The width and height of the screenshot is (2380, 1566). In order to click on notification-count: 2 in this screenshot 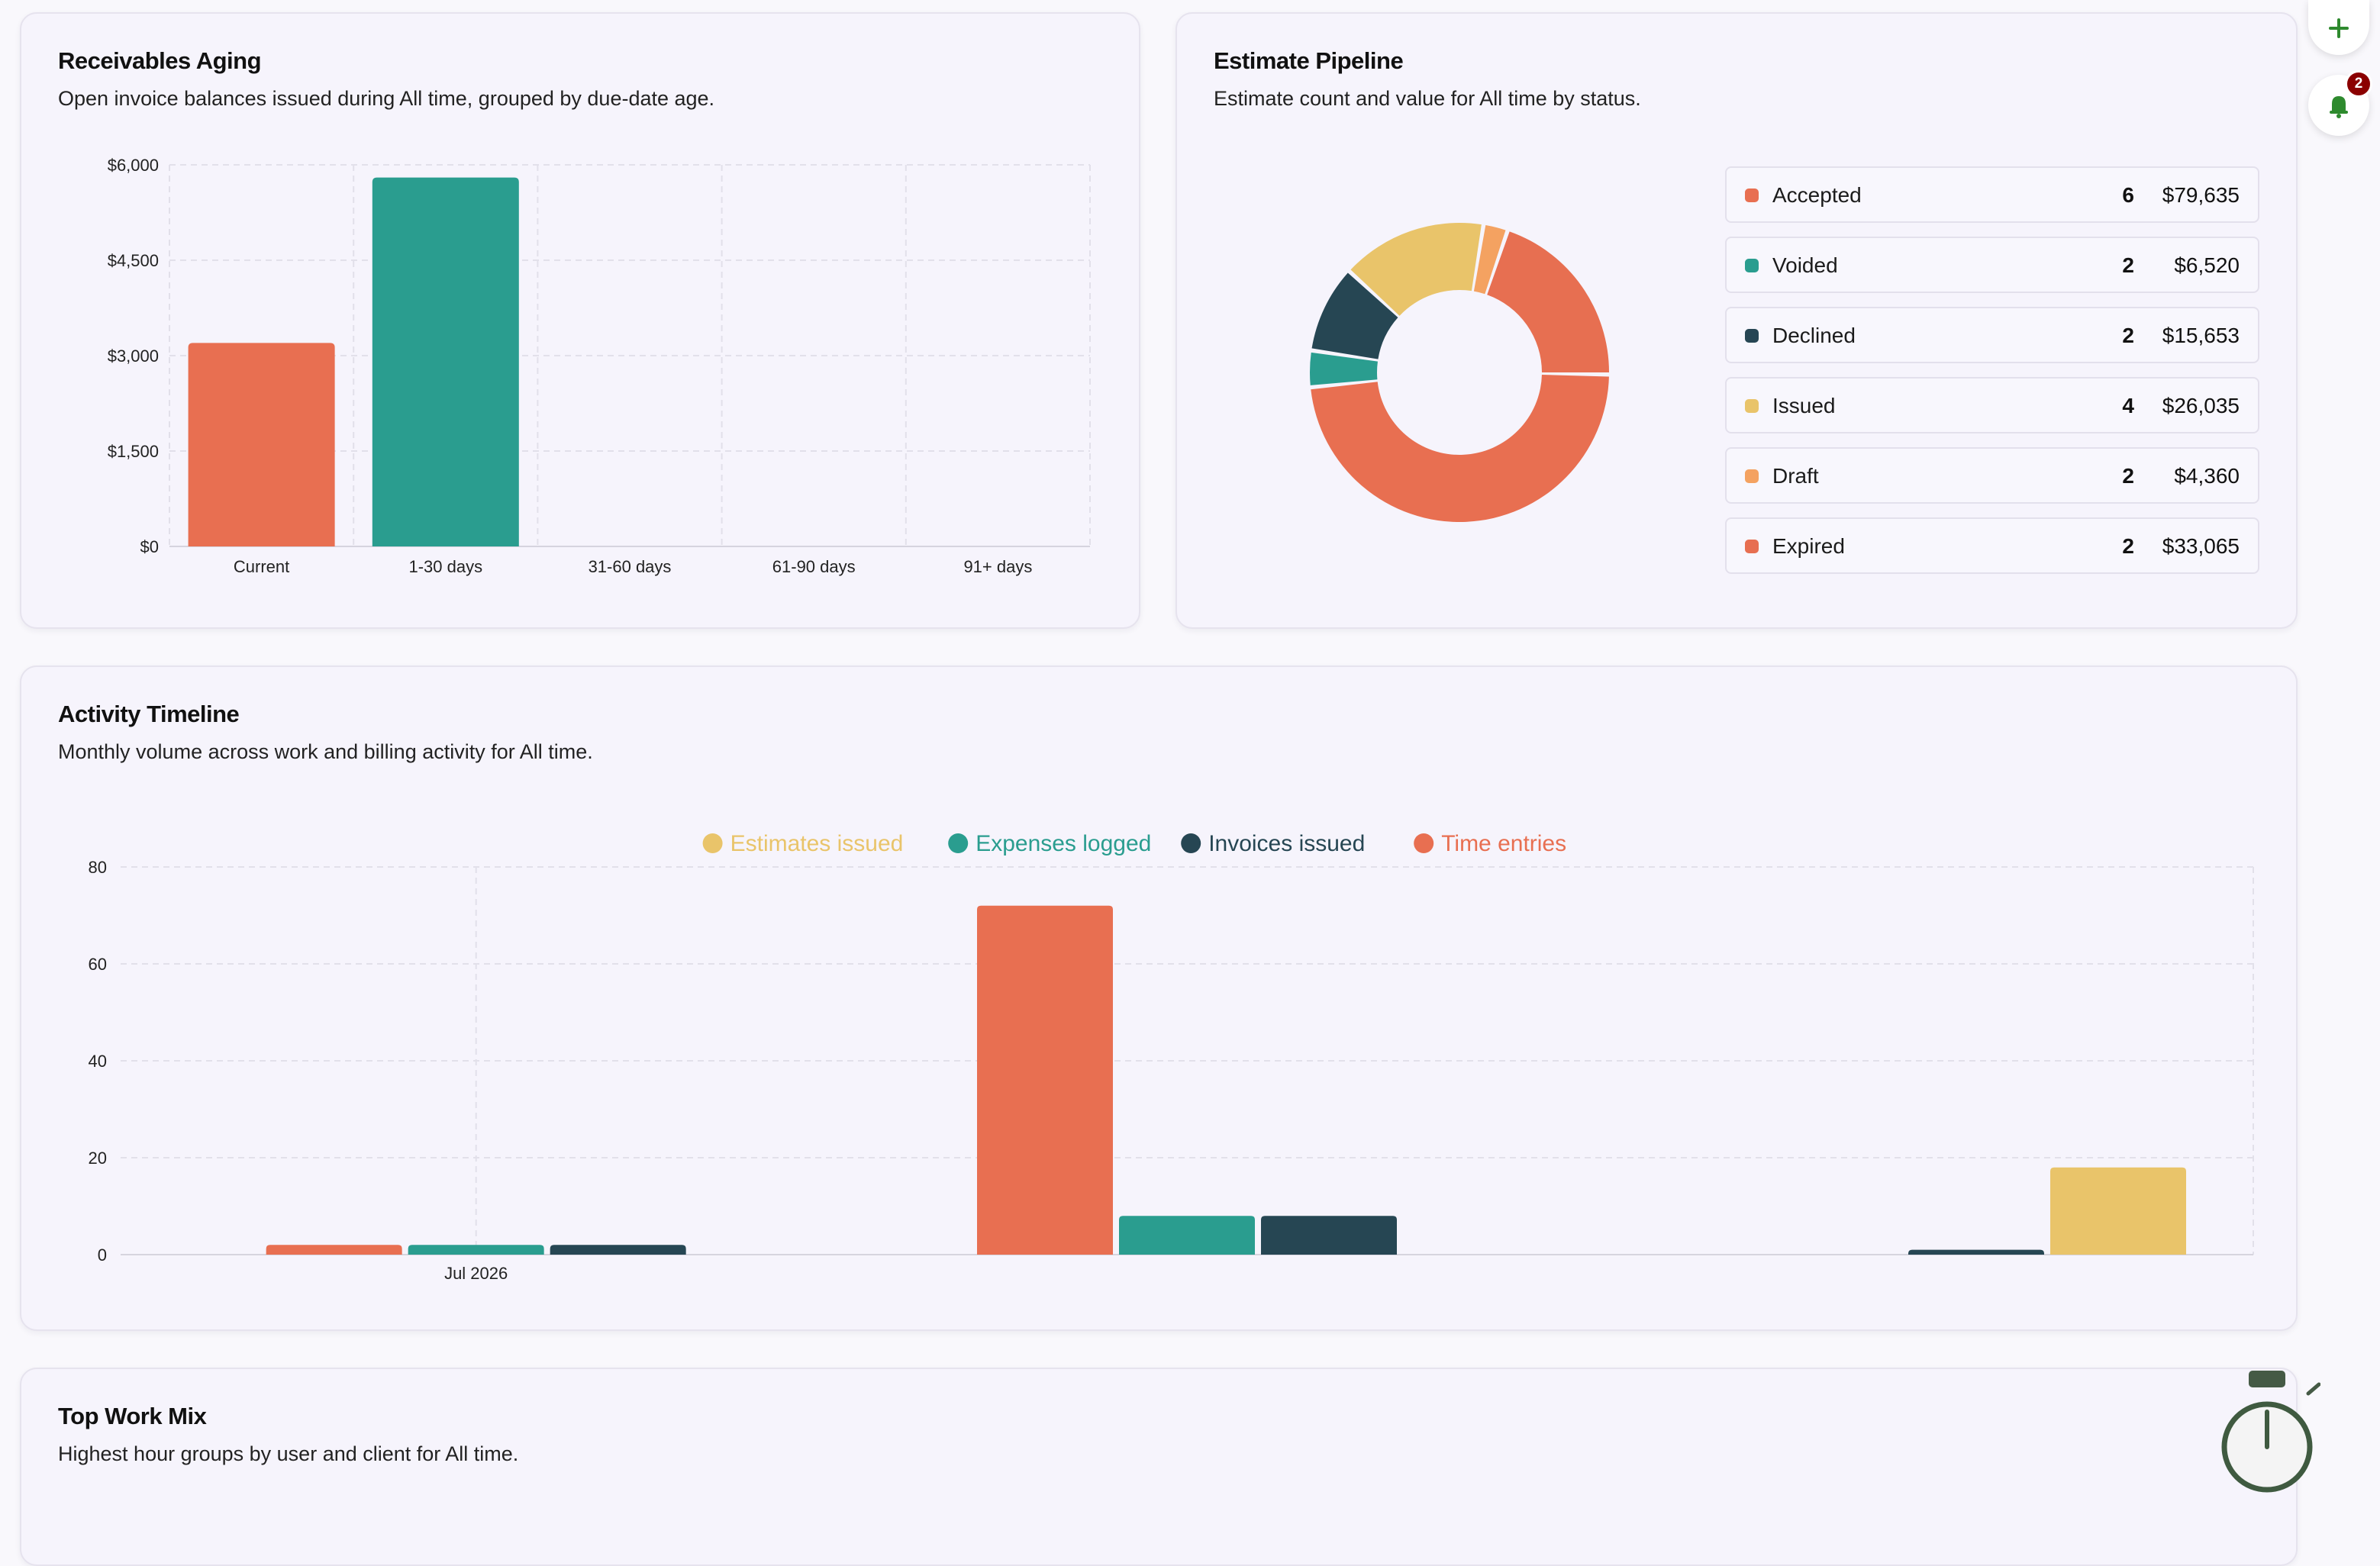, I will do `click(2358, 84)`.